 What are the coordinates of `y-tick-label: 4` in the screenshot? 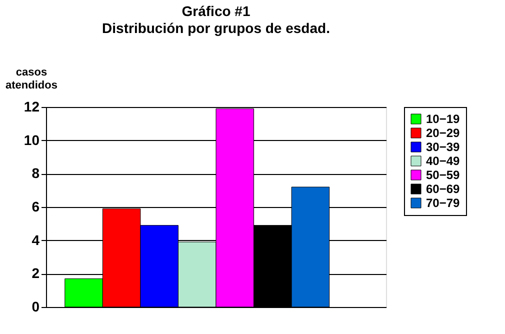 It's located at (36, 240).